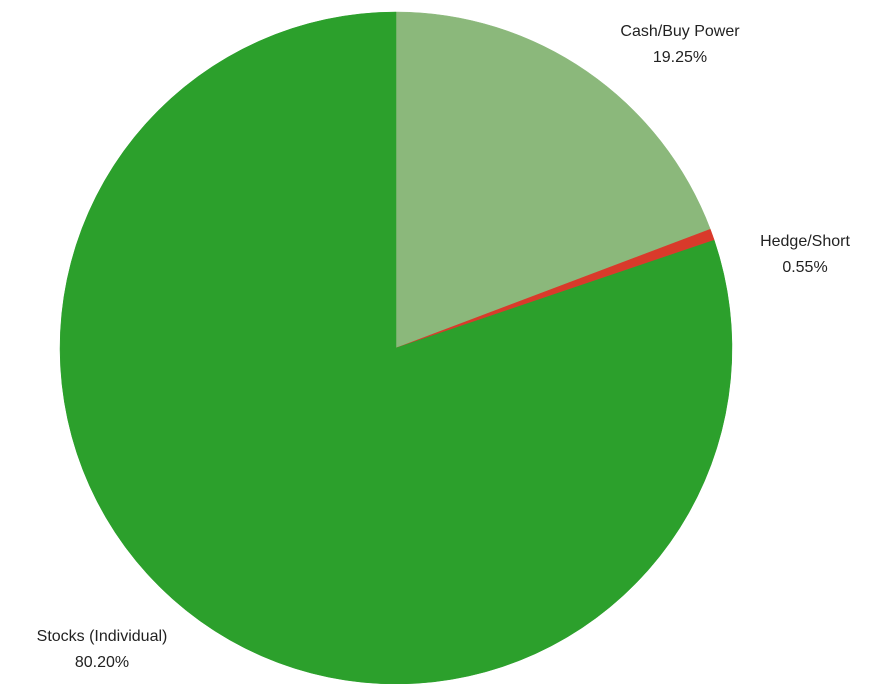 The height and width of the screenshot is (684, 873). I want to click on label-stocks-individual-value: 80.20%, so click(102, 662).